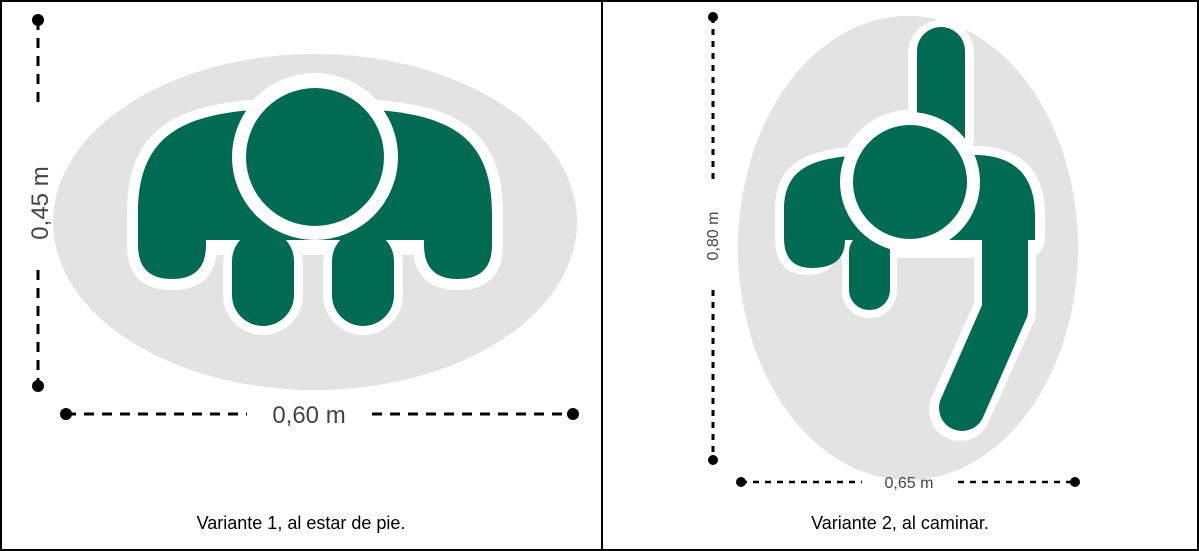 The image size is (1199, 551). I want to click on width-dimension: 0,65 m, so click(908, 483).